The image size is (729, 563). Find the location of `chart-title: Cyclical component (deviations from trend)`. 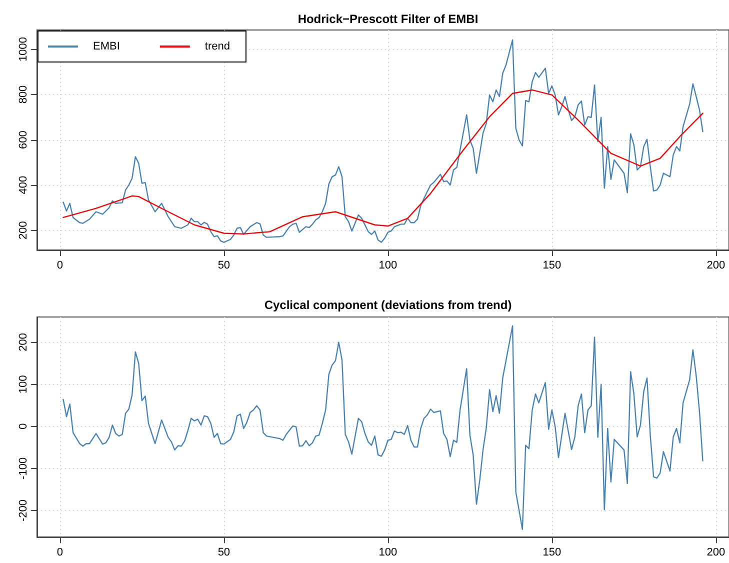

chart-title: Cyclical component (deviations from trend) is located at coordinates (388, 305).